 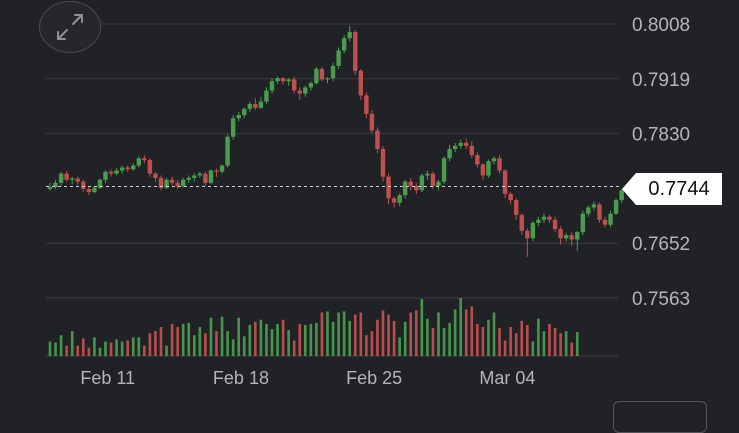 What do you see at coordinates (107, 378) in the screenshot?
I see `x-tick-label: Feb 11` at bounding box center [107, 378].